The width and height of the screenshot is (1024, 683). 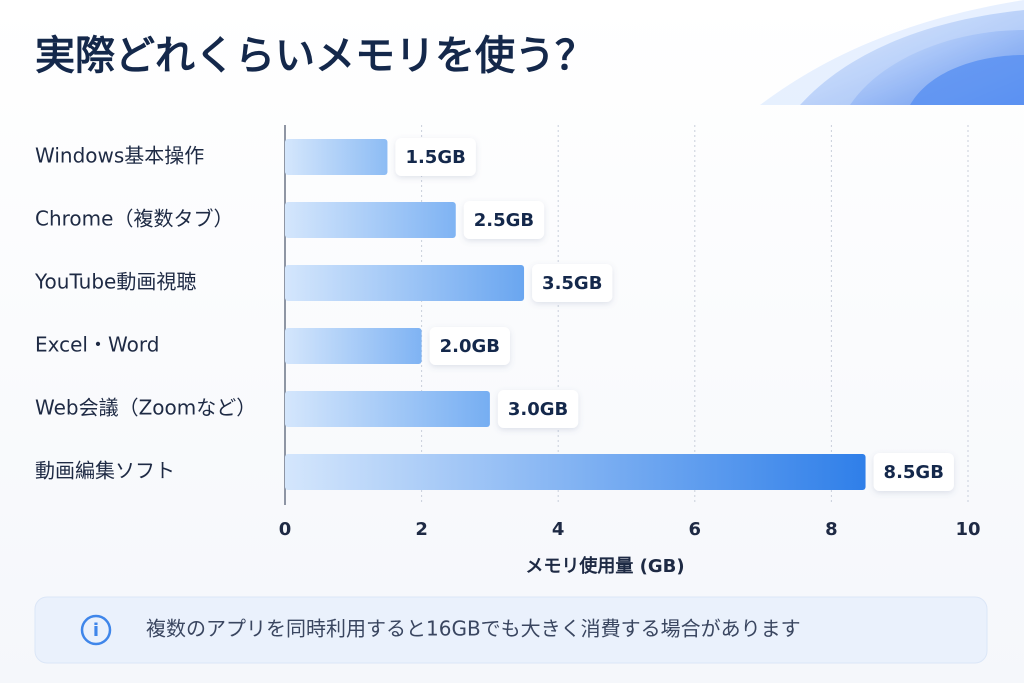 I want to click on value-label: 2.5GB, so click(x=504, y=220).